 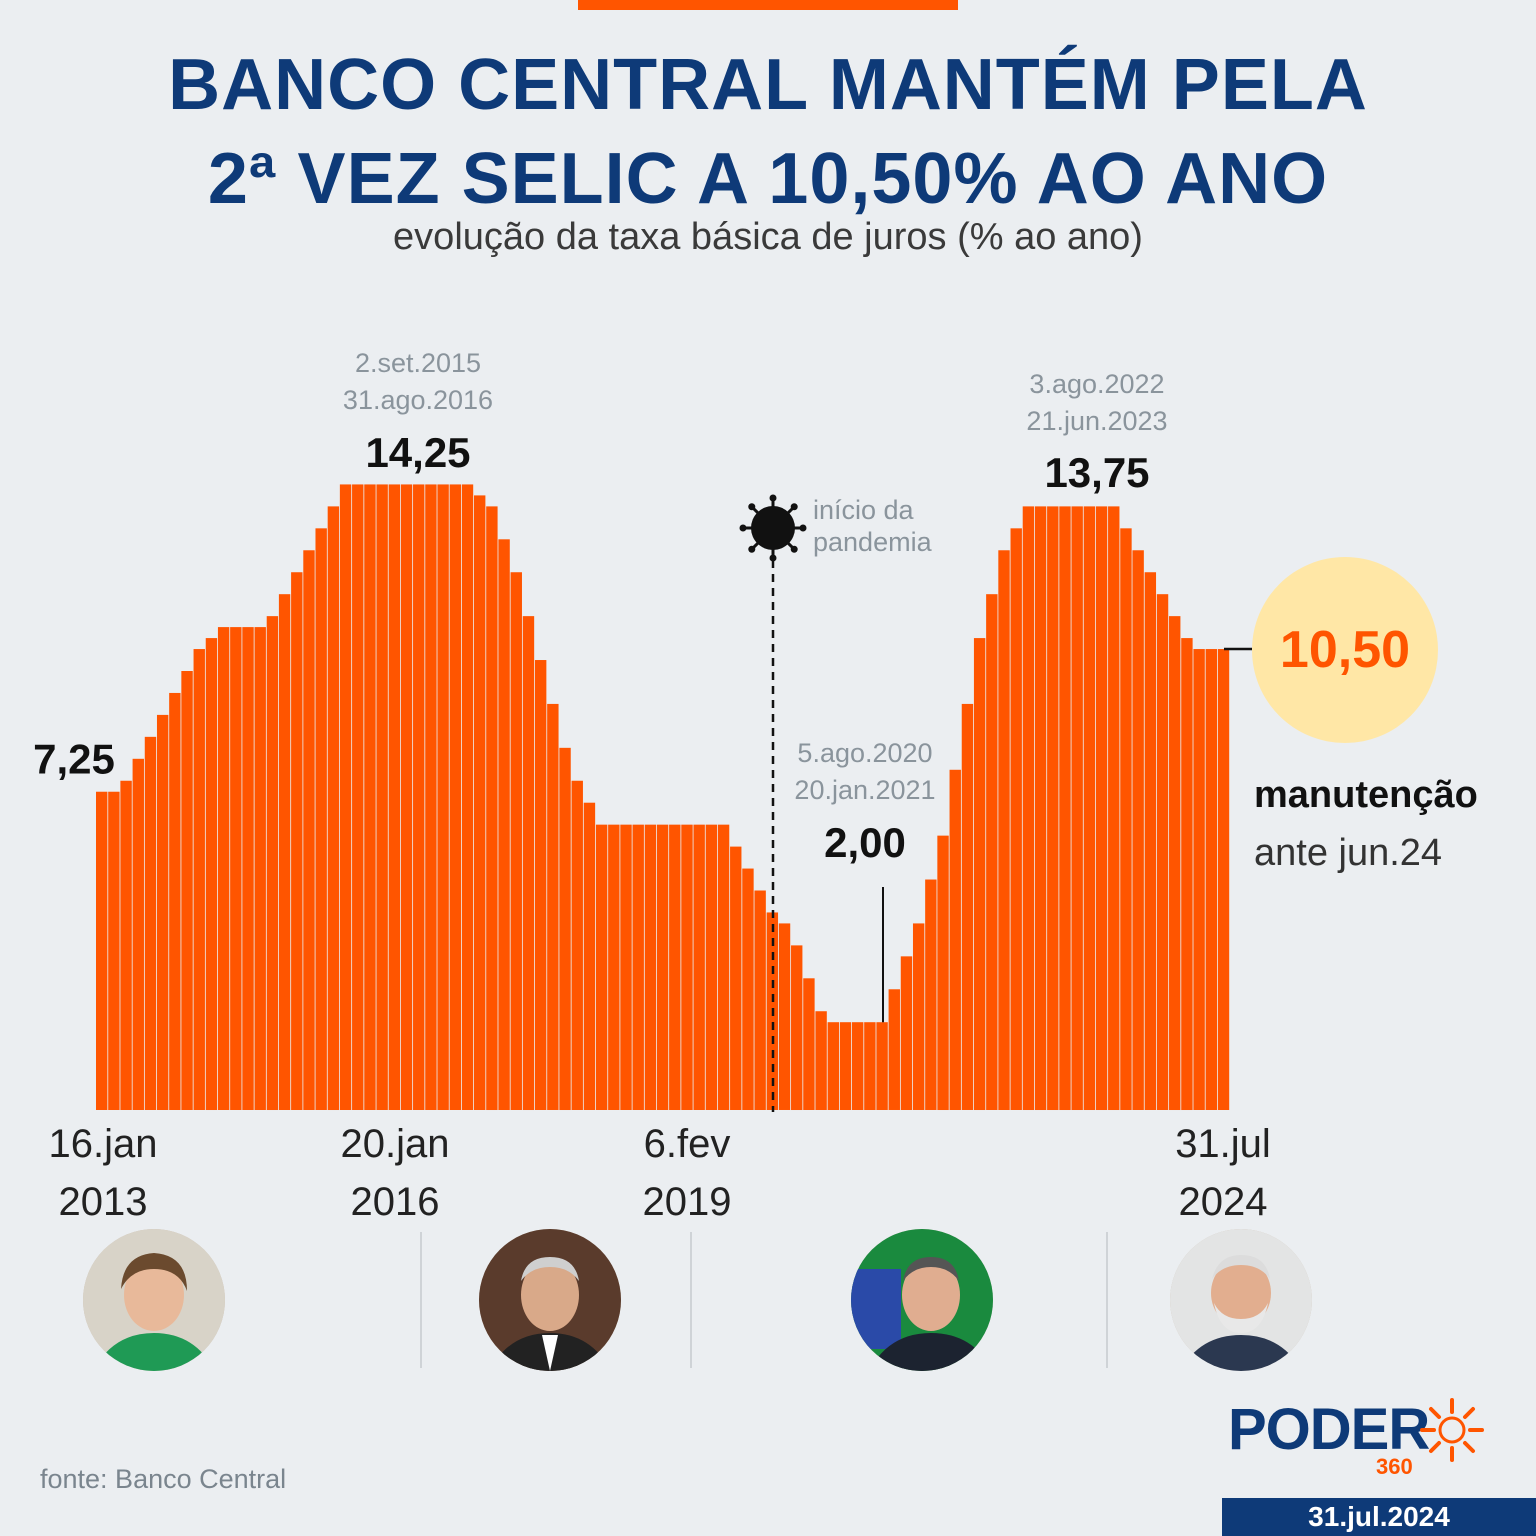 I want to click on latest-value: 10,50, so click(x=1345, y=650).